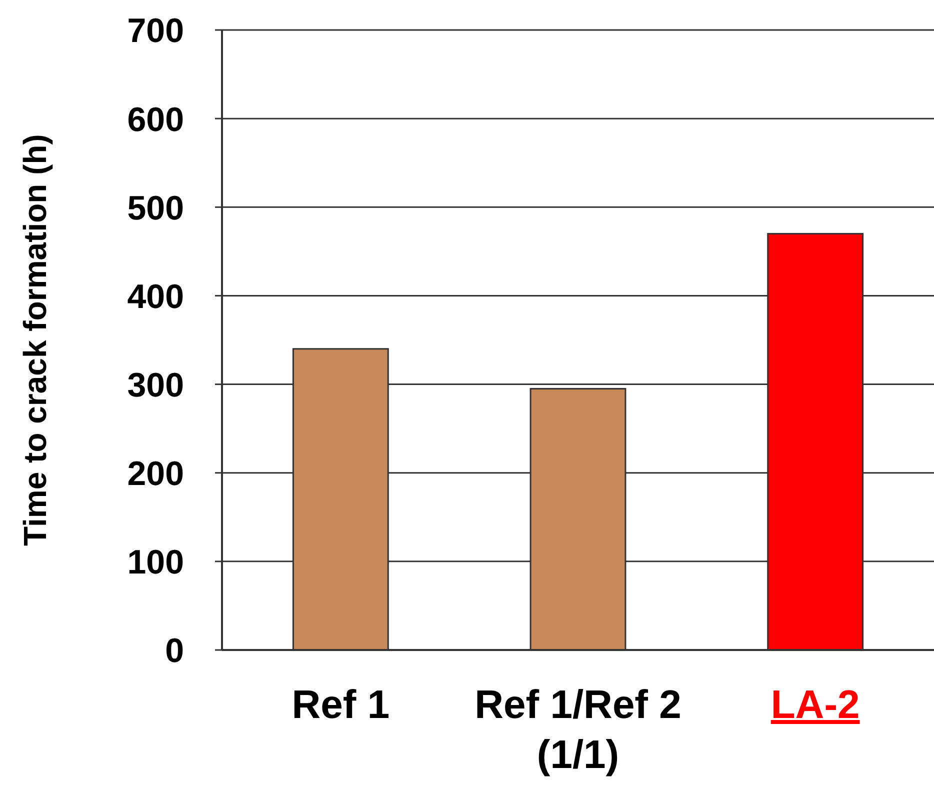 Image resolution: width=934 pixels, height=788 pixels. What do you see at coordinates (815, 705) in the screenshot?
I see `x-tick-label: LA-2` at bounding box center [815, 705].